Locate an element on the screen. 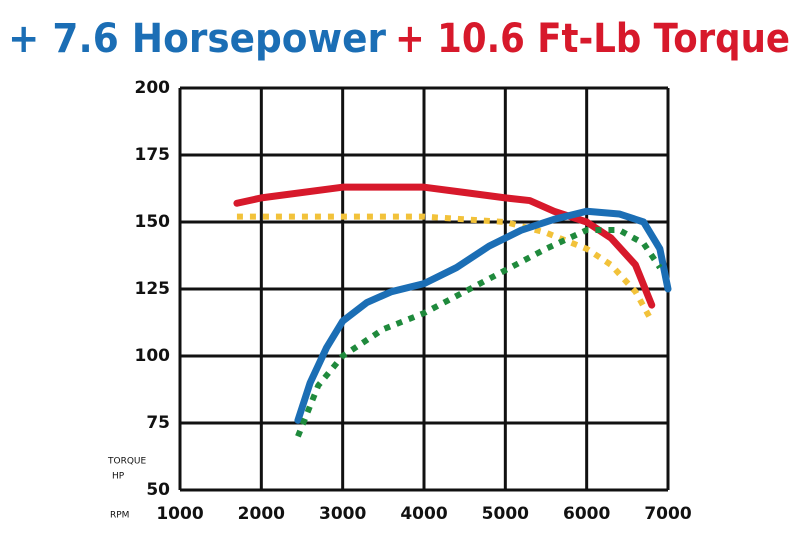 Image resolution: width=800 pixels, height=534 pixels. x-tick-label: 6000 is located at coordinates (586, 514).